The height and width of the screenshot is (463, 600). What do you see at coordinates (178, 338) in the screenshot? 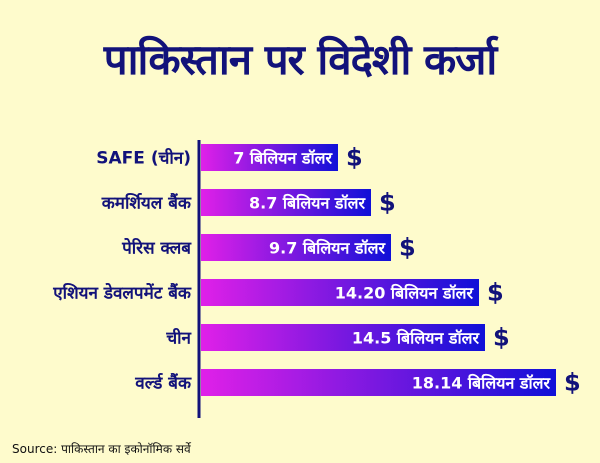
I see `category-label: चीन` at bounding box center [178, 338].